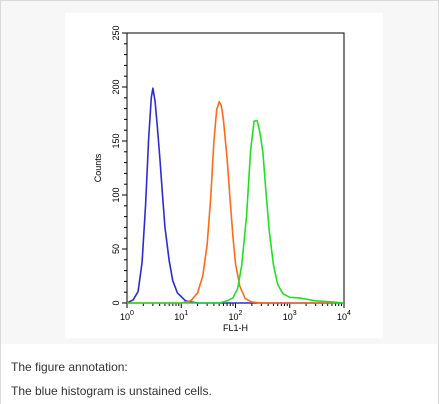  Describe the element at coordinates (236, 316) in the screenshot. I see `x-tick-label: 10²` at that location.